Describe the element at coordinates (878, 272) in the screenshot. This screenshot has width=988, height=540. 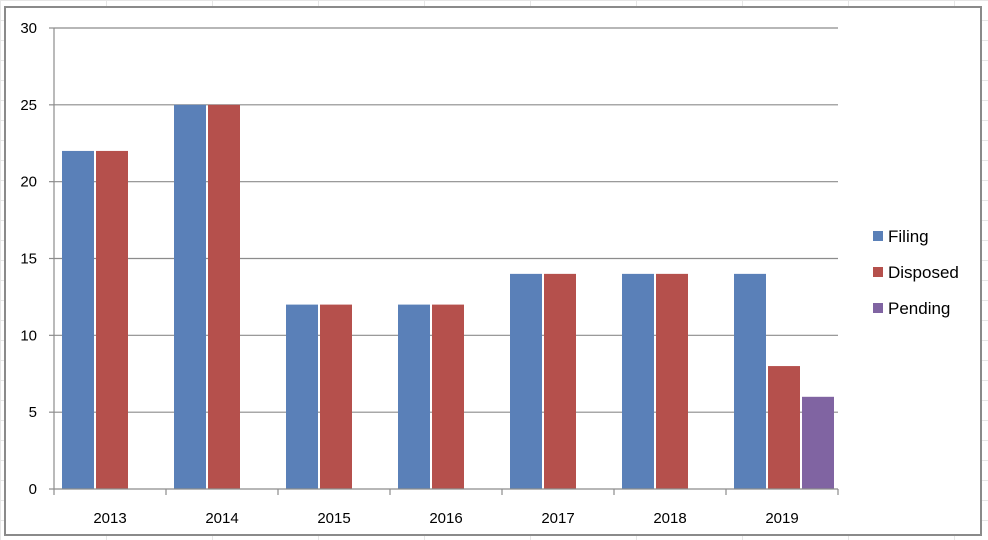
I see `legend-swatch-disposed` at that location.